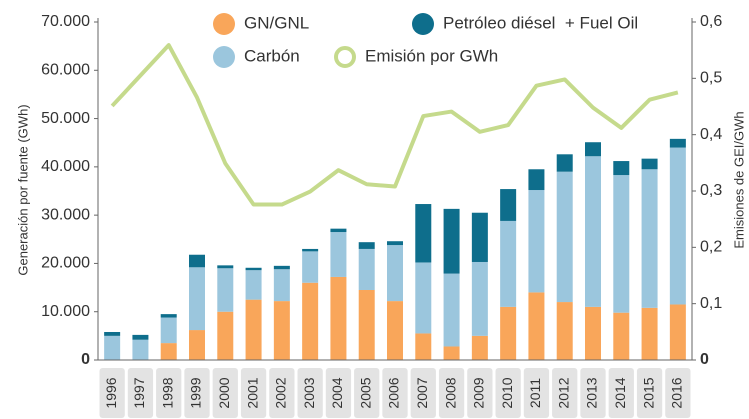  Describe the element at coordinates (704, 359) in the screenshot. I see `y2-tick-label: 0` at that location.